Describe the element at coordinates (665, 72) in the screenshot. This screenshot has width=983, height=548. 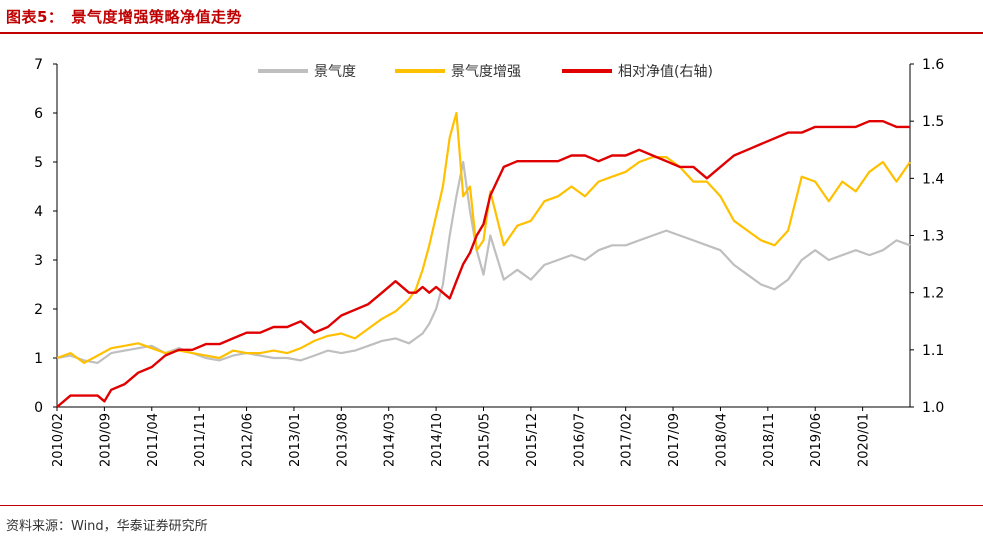
I see `legend-xiangdui-jingzhi-label: 相对净值(右轴)` at that location.